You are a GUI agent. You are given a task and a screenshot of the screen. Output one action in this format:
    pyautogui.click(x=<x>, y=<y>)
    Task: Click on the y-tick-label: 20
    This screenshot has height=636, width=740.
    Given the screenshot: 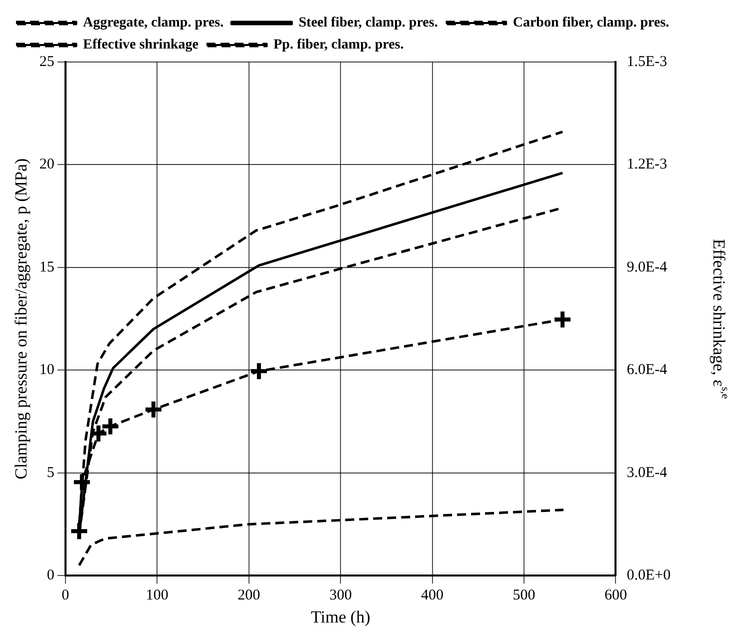 What is the action you would take?
    pyautogui.click(x=46, y=164)
    